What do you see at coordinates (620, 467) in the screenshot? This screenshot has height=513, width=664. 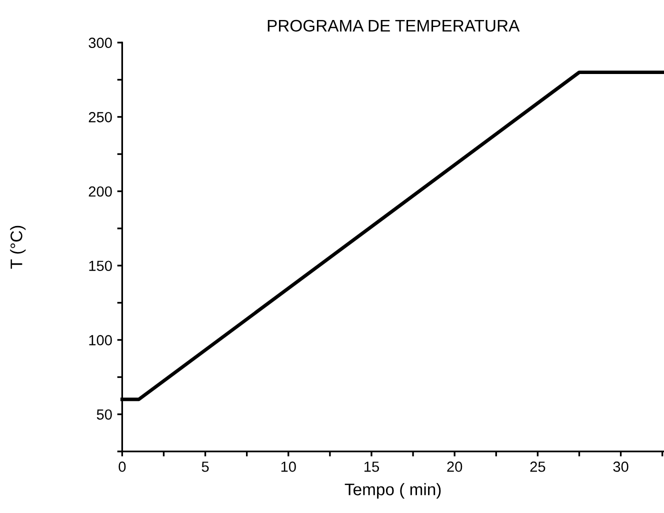 I see `x-tick-label: 30` at bounding box center [620, 467].